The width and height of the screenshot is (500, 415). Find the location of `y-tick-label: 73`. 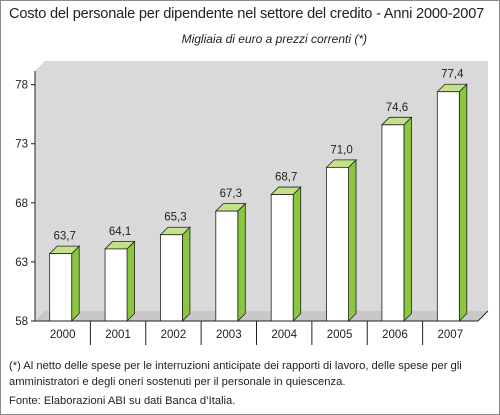

y-tick-label: 73 is located at coordinates (21, 145).